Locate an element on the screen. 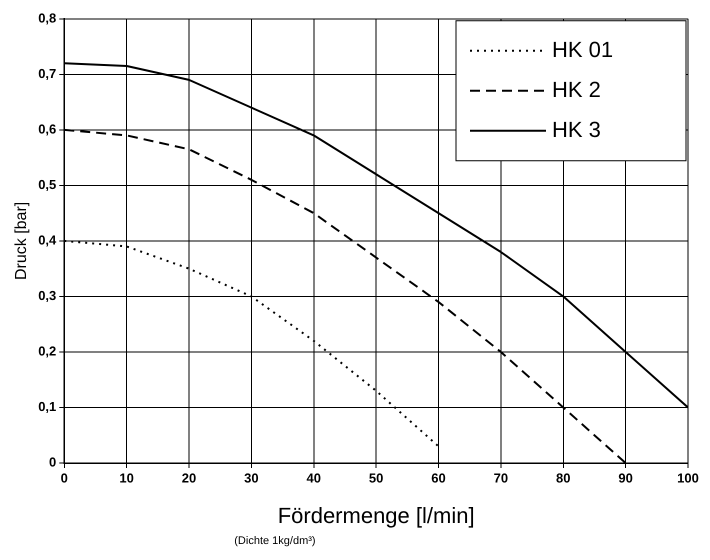  x-tick-label: 70 is located at coordinates (501, 478).